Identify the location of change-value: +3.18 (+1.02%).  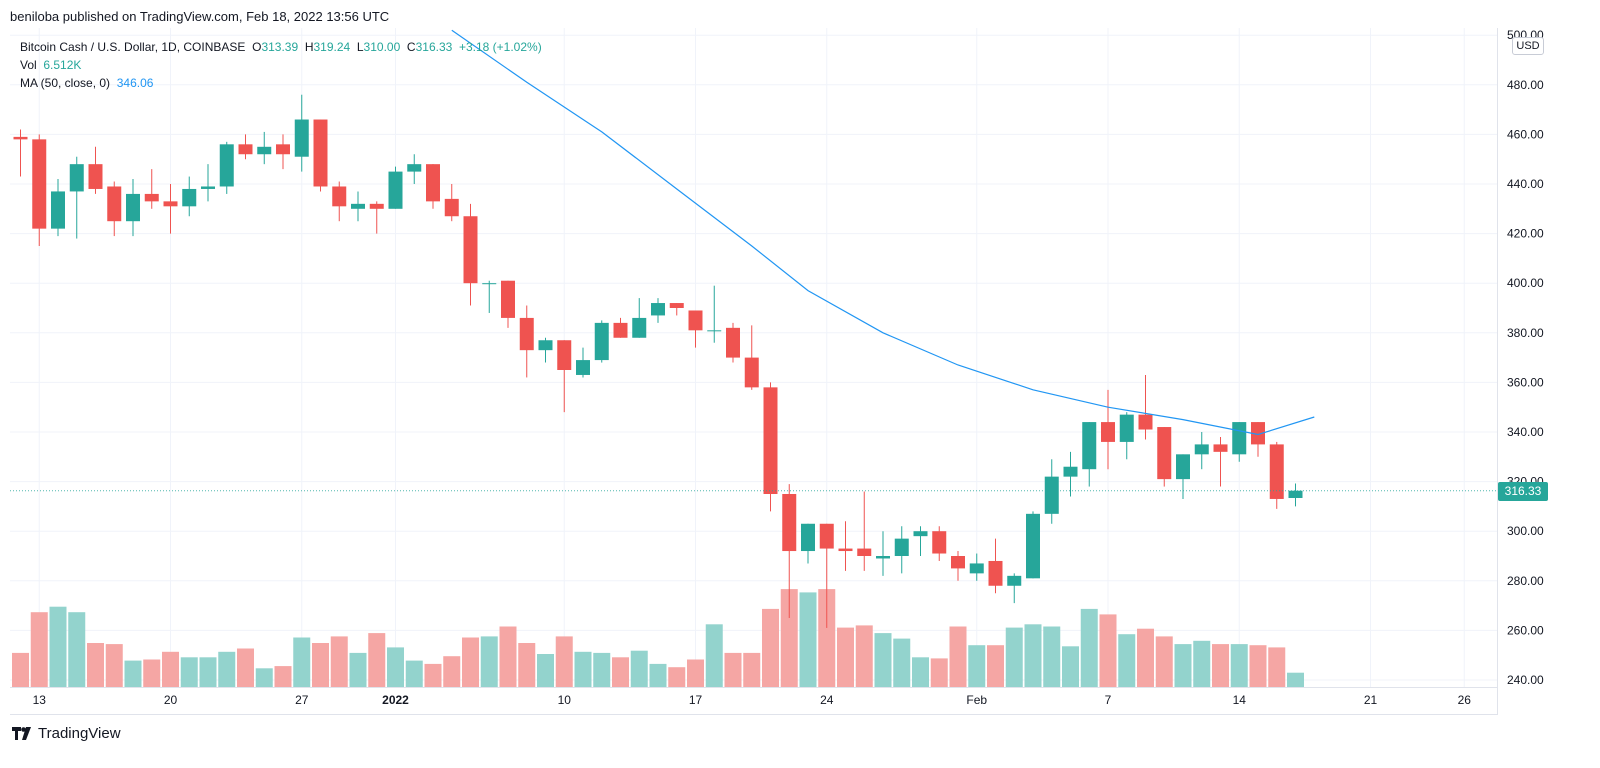
(500, 47).